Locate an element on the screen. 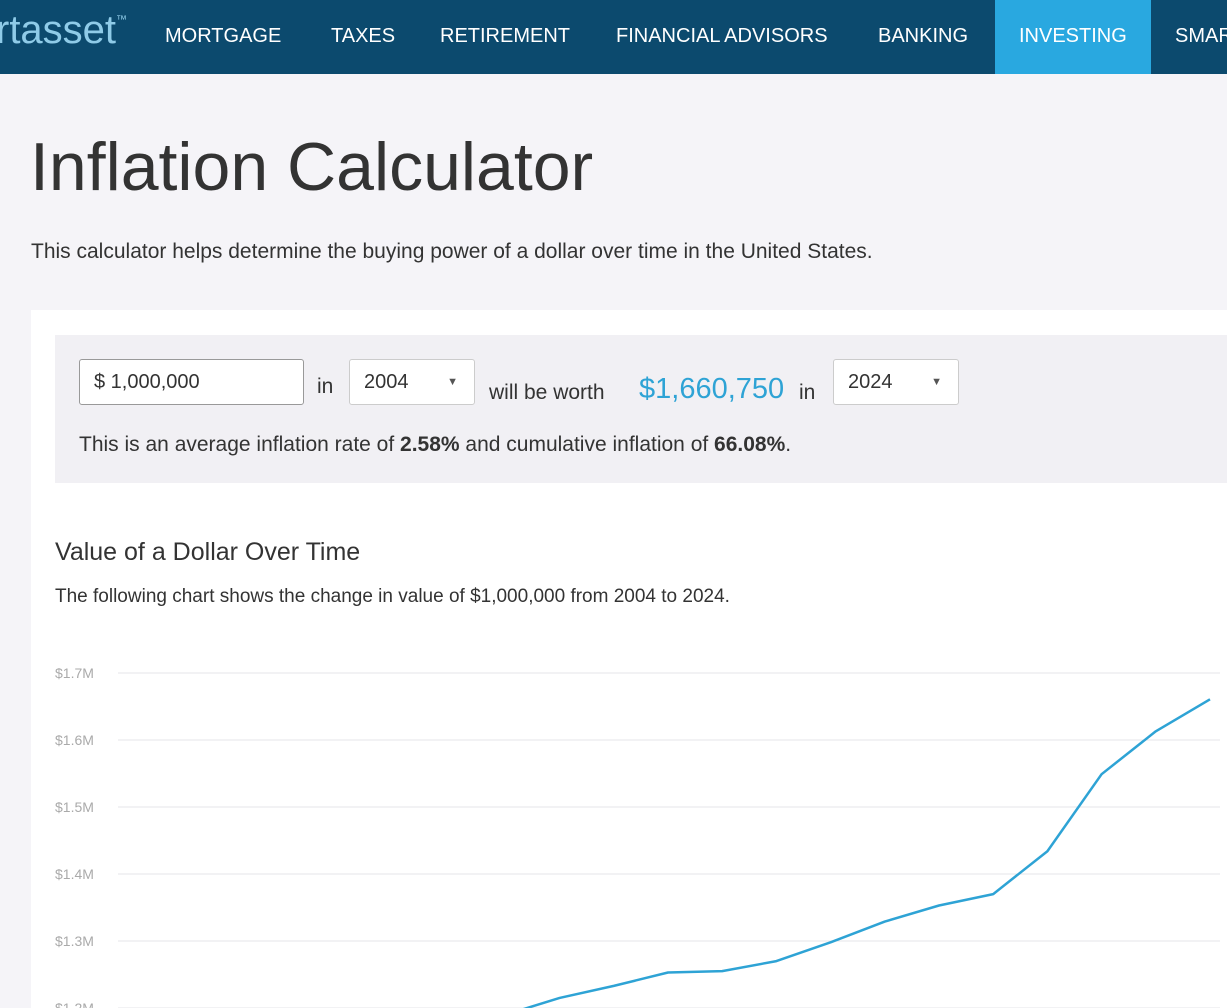 The width and height of the screenshot is (1227, 1008). nav-item: SMAR is located at coordinates (1201, 36).